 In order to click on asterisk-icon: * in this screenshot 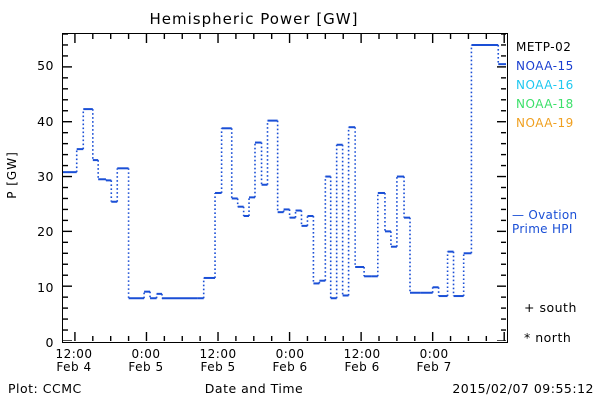, I will do `click(527, 337)`.